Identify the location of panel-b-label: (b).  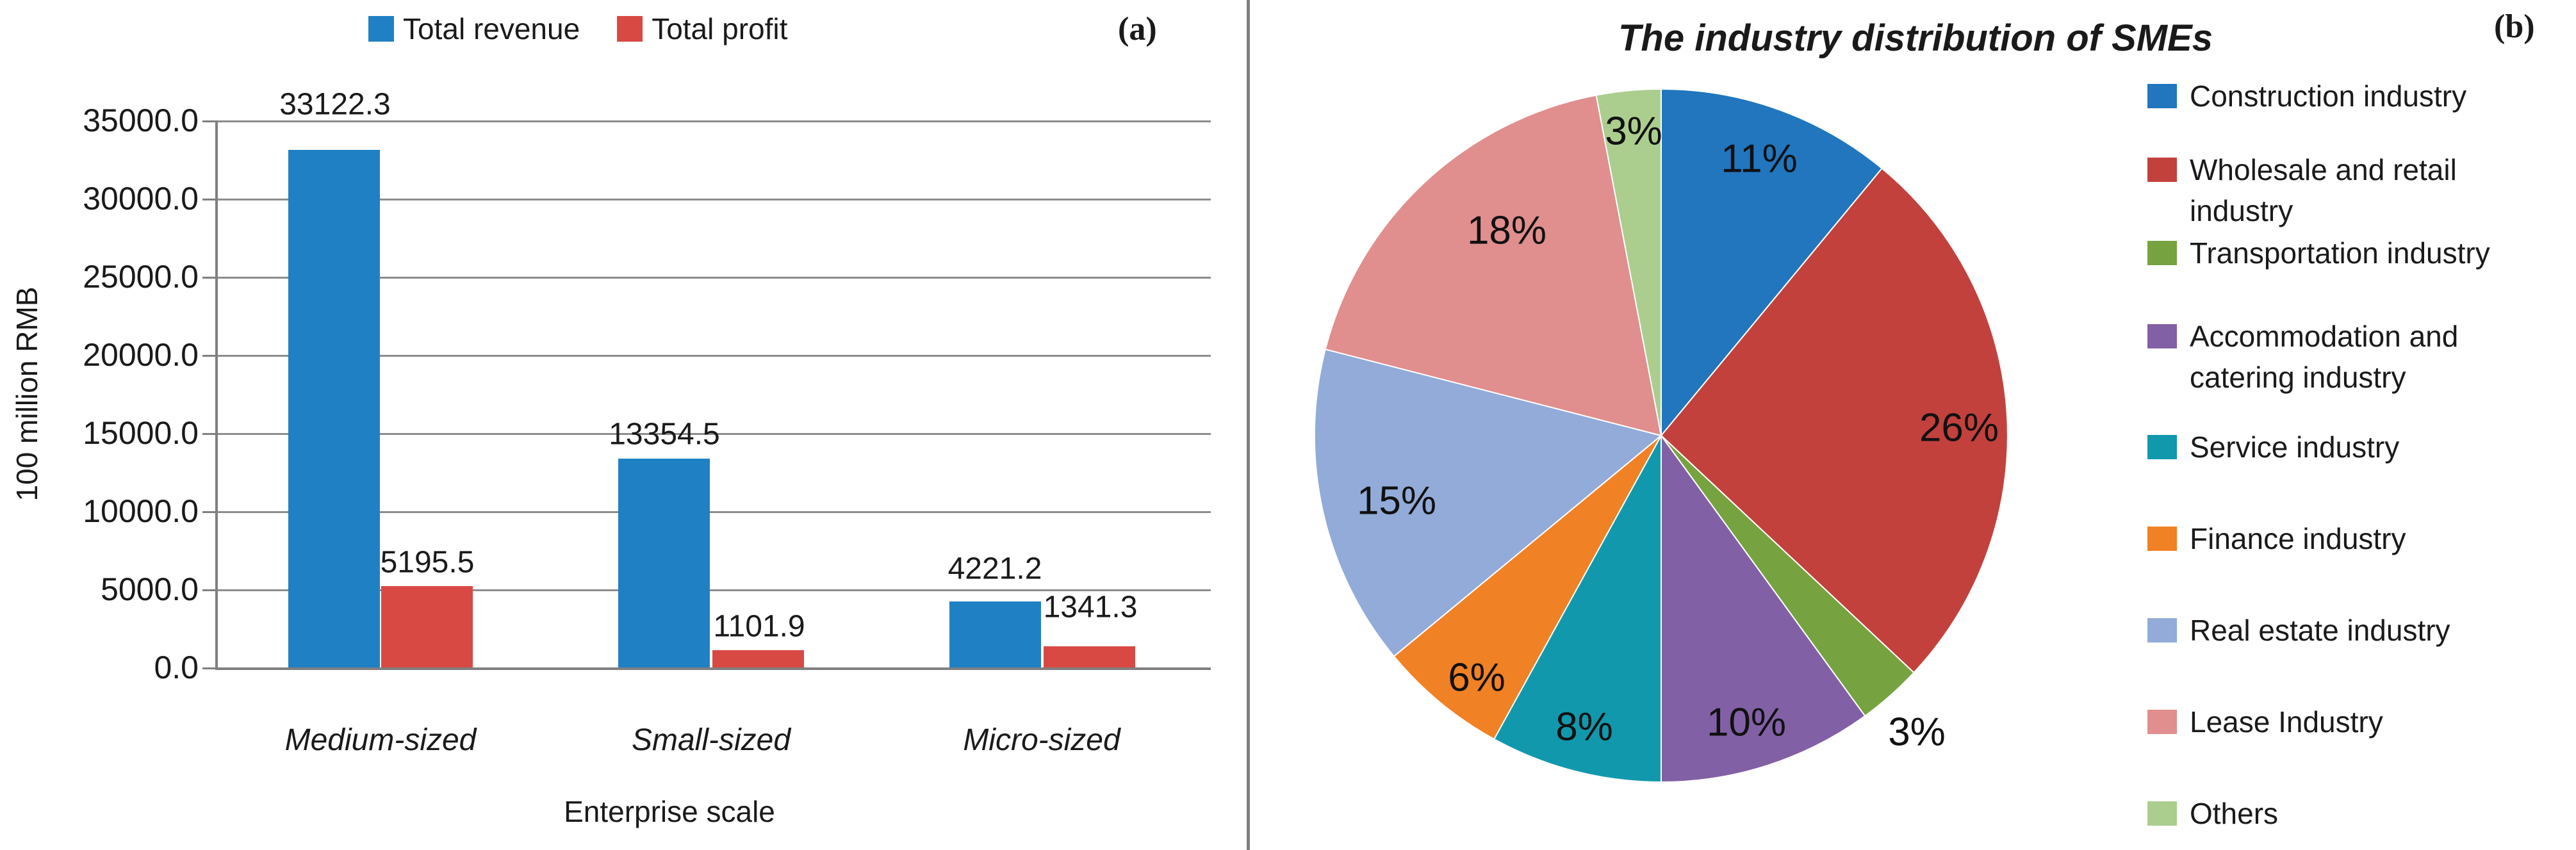
(2515, 26).